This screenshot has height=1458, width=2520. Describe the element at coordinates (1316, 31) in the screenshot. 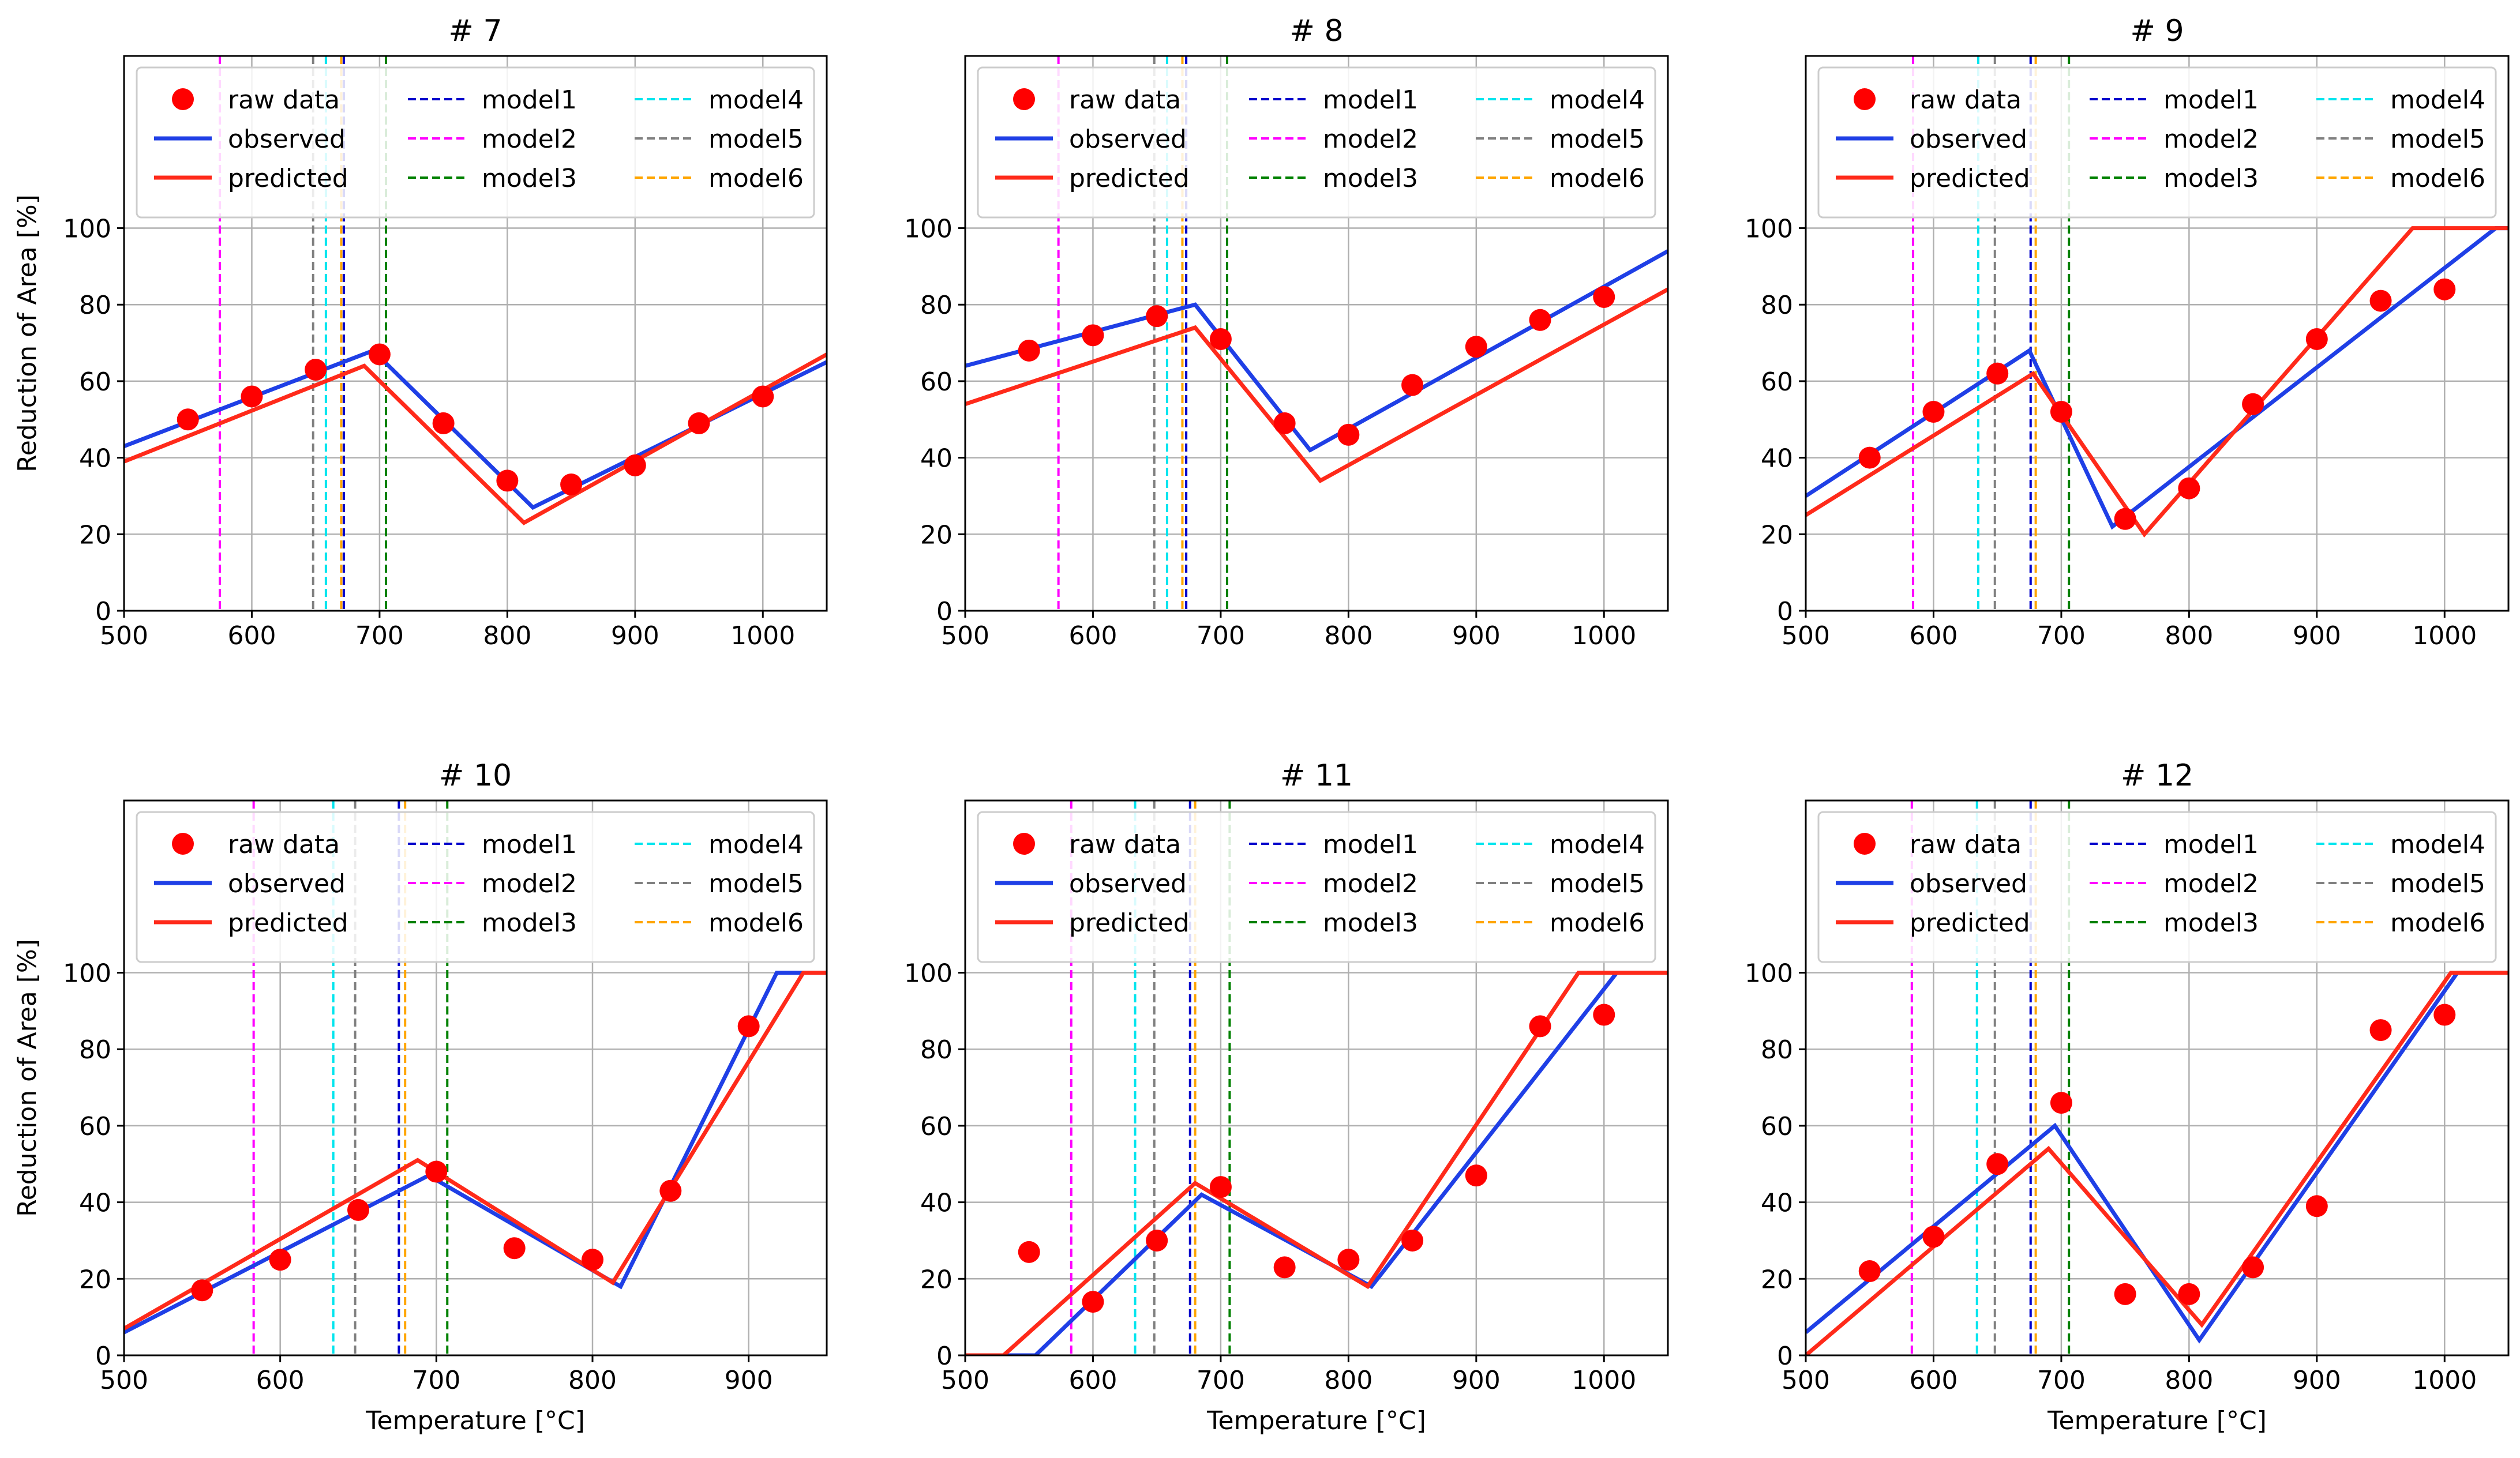

I see `panel-title: # 8` at that location.